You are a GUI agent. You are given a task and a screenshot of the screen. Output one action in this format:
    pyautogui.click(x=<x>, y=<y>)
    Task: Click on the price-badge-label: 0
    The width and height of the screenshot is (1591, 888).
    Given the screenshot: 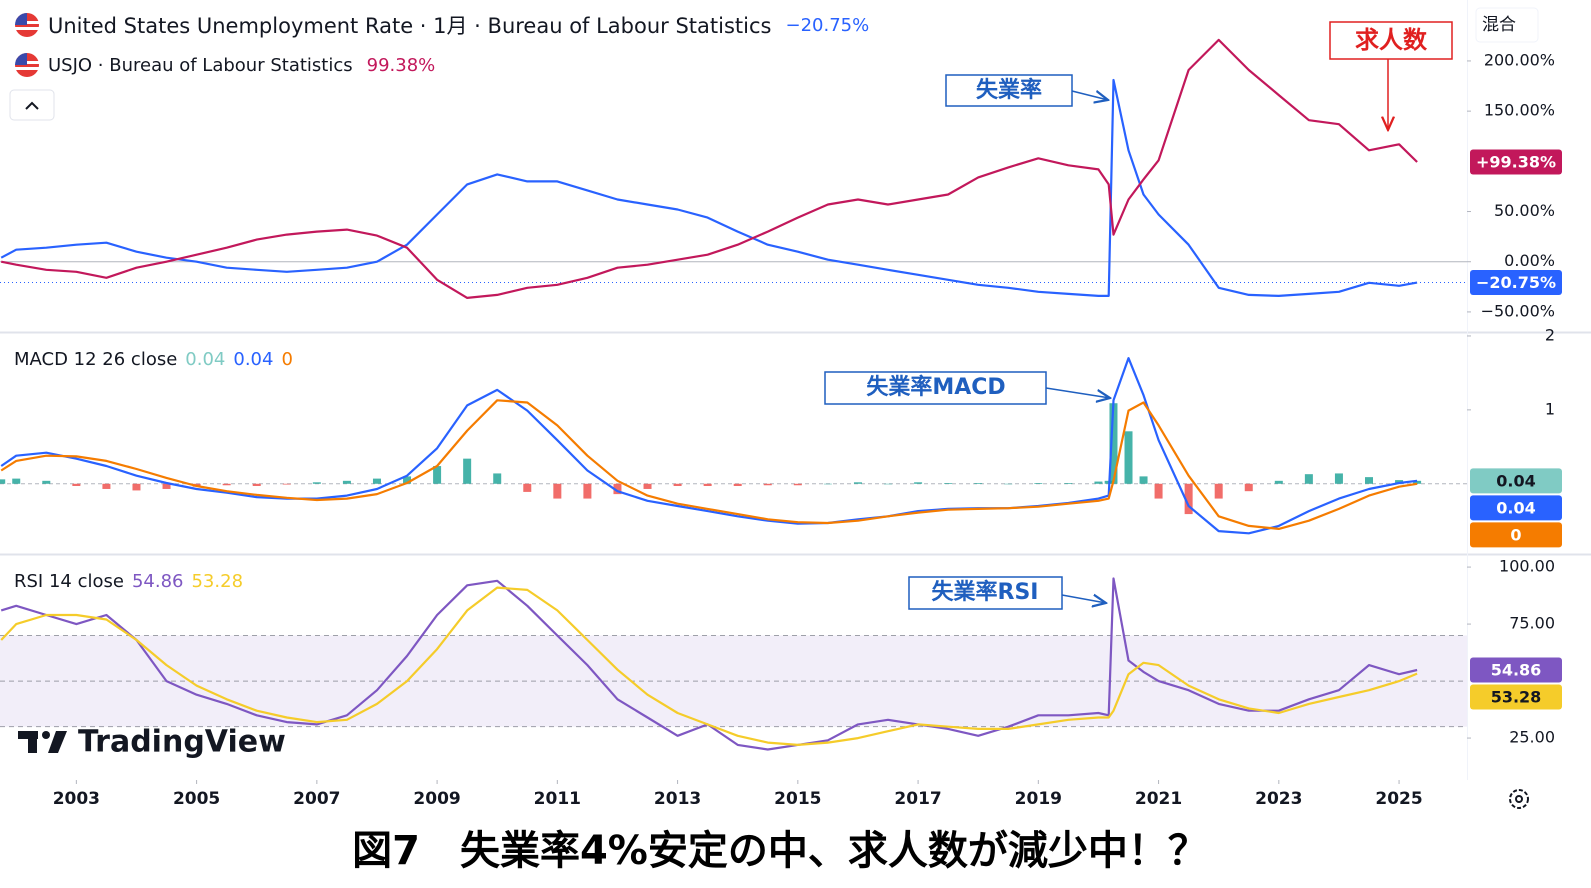 What is the action you would take?
    pyautogui.click(x=1515, y=534)
    